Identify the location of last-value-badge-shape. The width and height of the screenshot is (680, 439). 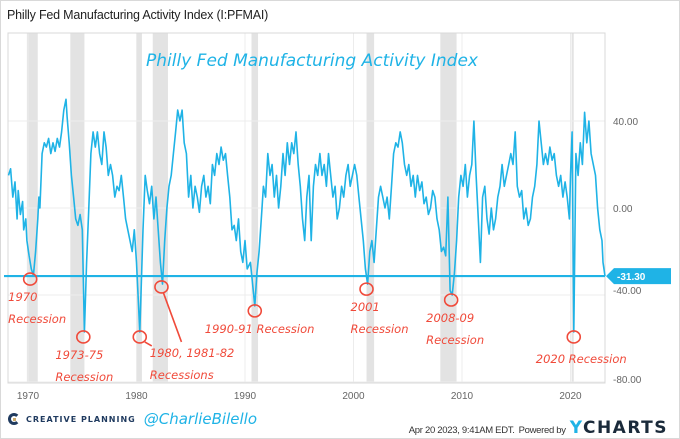
(638, 276).